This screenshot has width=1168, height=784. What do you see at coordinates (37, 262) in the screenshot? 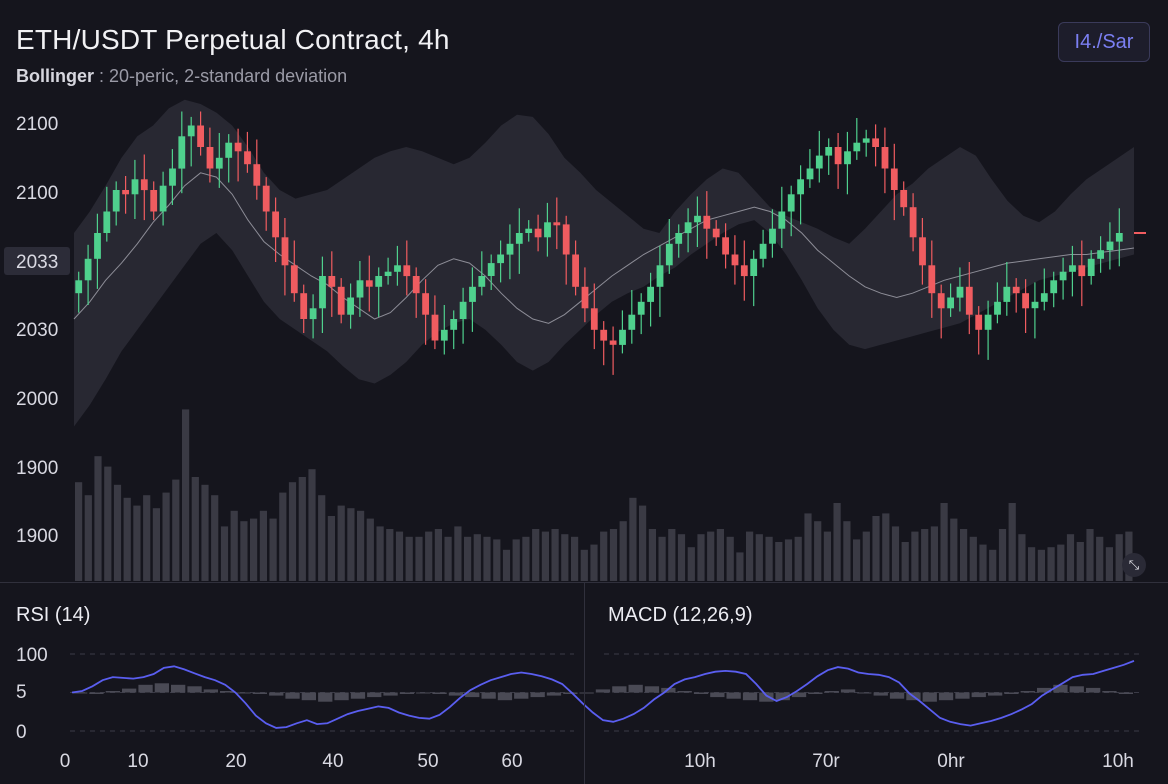
I see `price-axis-label: 2033` at bounding box center [37, 262].